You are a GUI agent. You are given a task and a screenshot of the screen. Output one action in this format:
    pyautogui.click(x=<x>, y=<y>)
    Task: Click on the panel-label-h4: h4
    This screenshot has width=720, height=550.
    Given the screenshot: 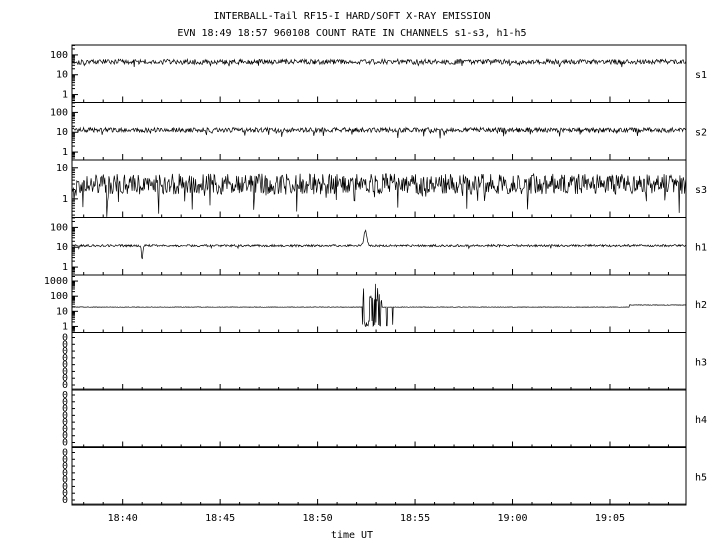 What is the action you would take?
    pyautogui.click(x=701, y=420)
    